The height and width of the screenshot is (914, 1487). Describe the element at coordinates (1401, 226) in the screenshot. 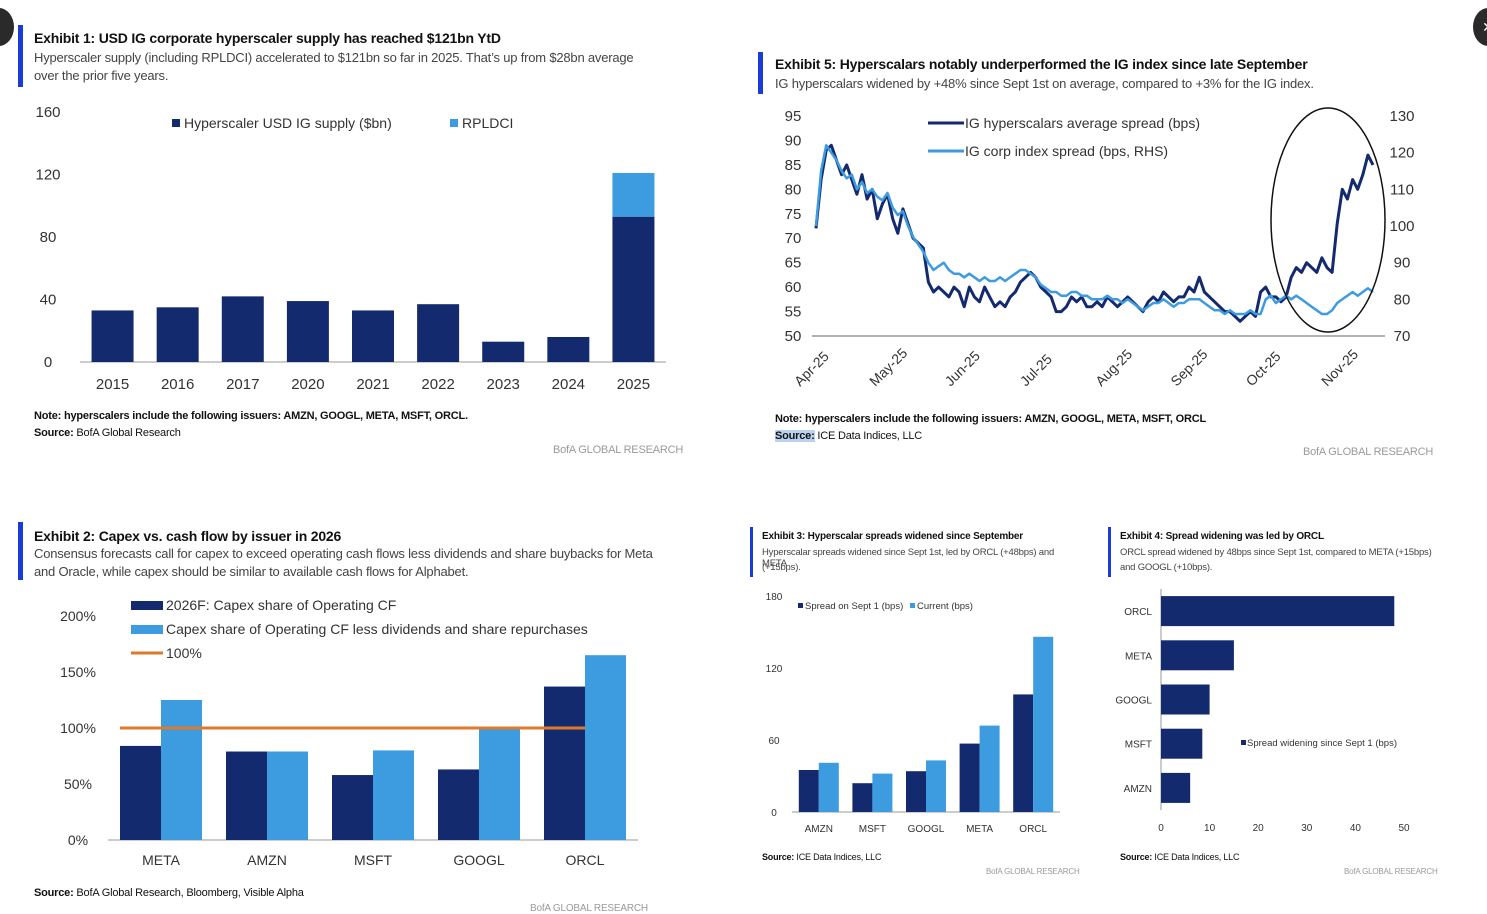

I see `y-right-tick-label: 100` at that location.